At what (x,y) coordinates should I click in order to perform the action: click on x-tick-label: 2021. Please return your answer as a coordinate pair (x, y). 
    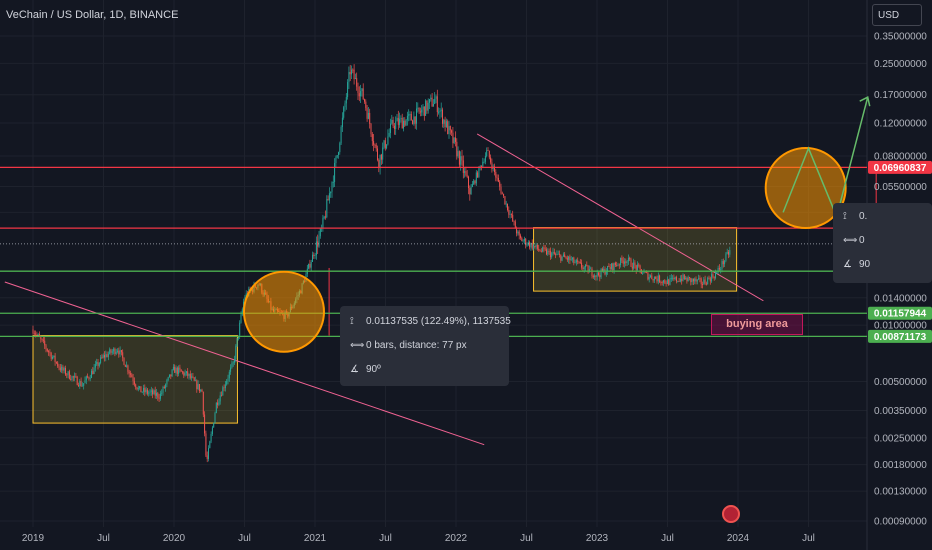
    Looking at the image, I should click on (315, 538).